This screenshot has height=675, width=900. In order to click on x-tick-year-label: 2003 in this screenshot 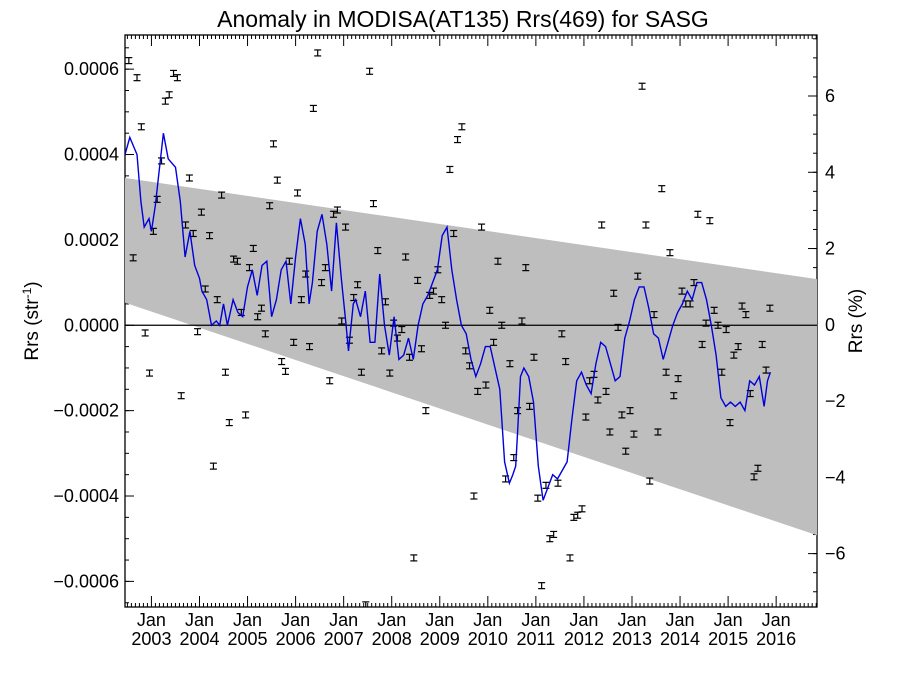, I will do `click(151, 639)`.